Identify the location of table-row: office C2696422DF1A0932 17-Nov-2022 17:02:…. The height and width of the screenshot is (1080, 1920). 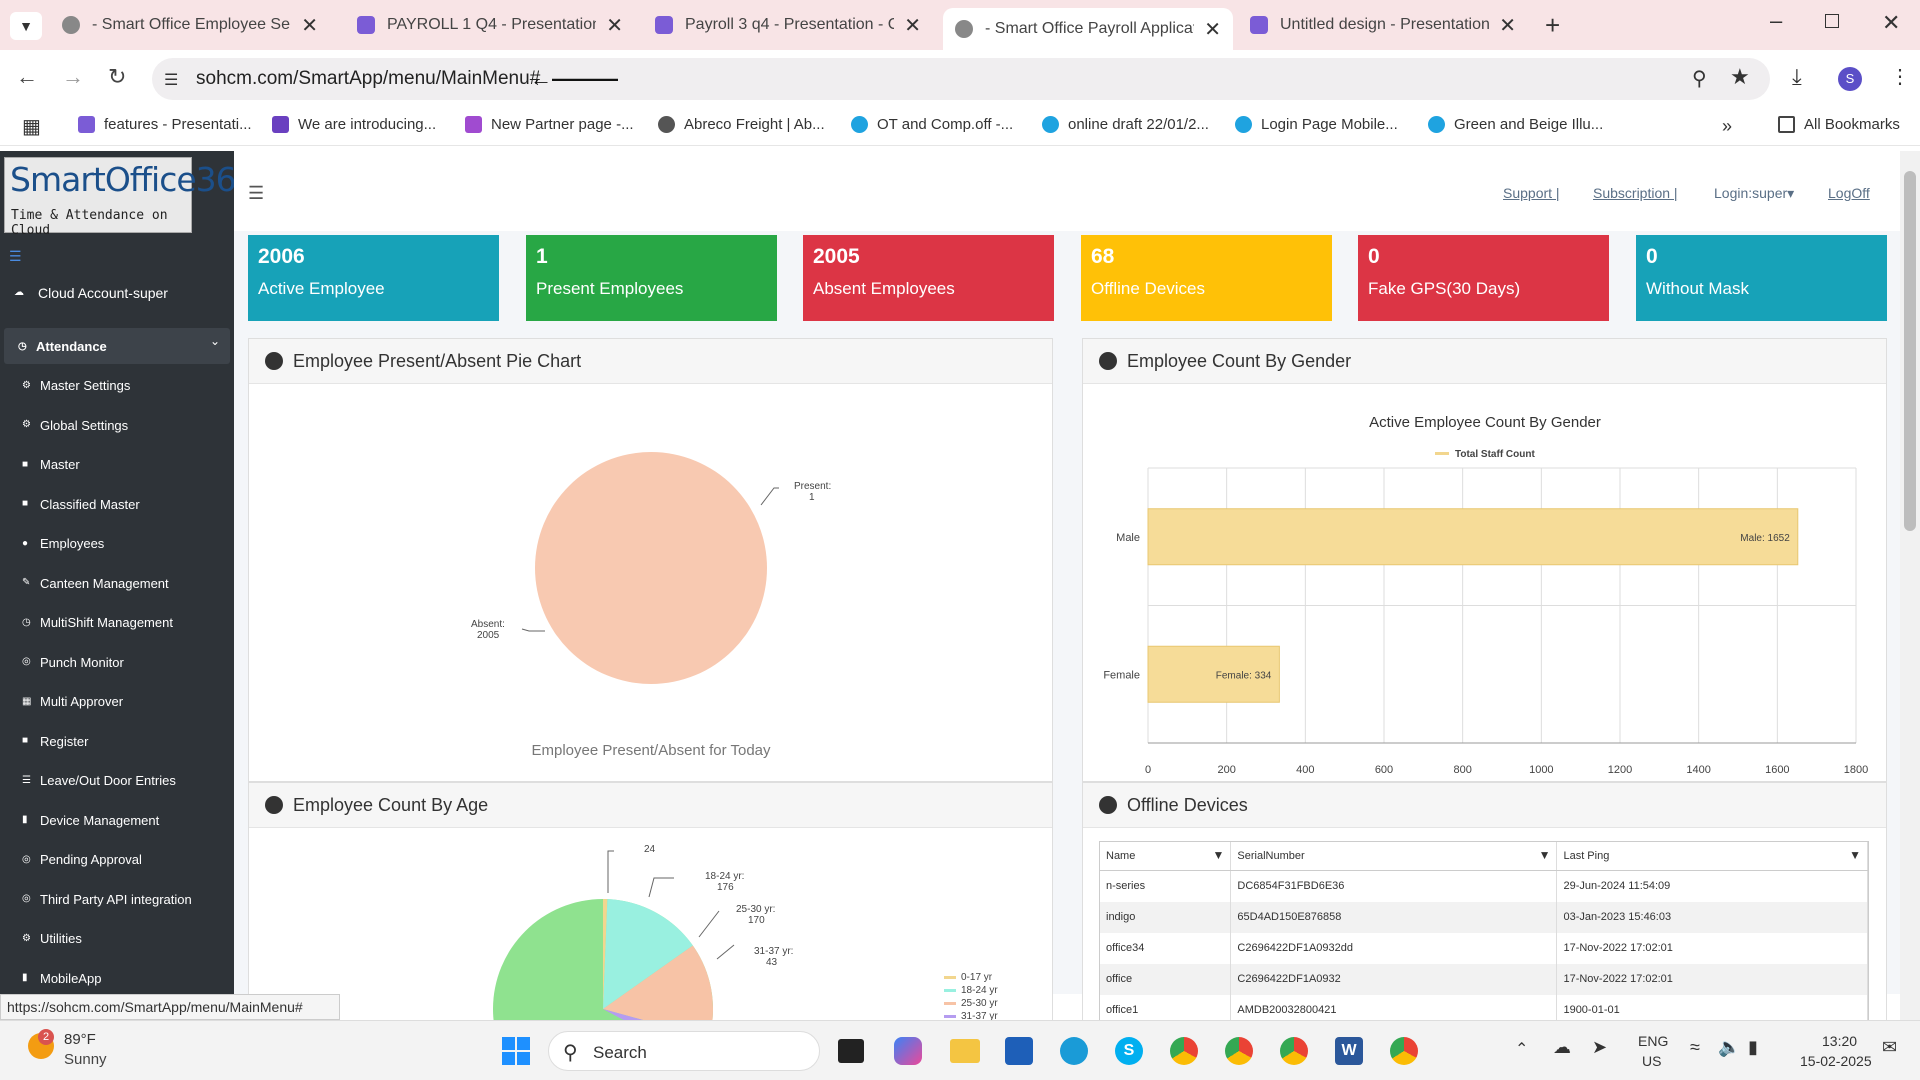
(1484, 979).